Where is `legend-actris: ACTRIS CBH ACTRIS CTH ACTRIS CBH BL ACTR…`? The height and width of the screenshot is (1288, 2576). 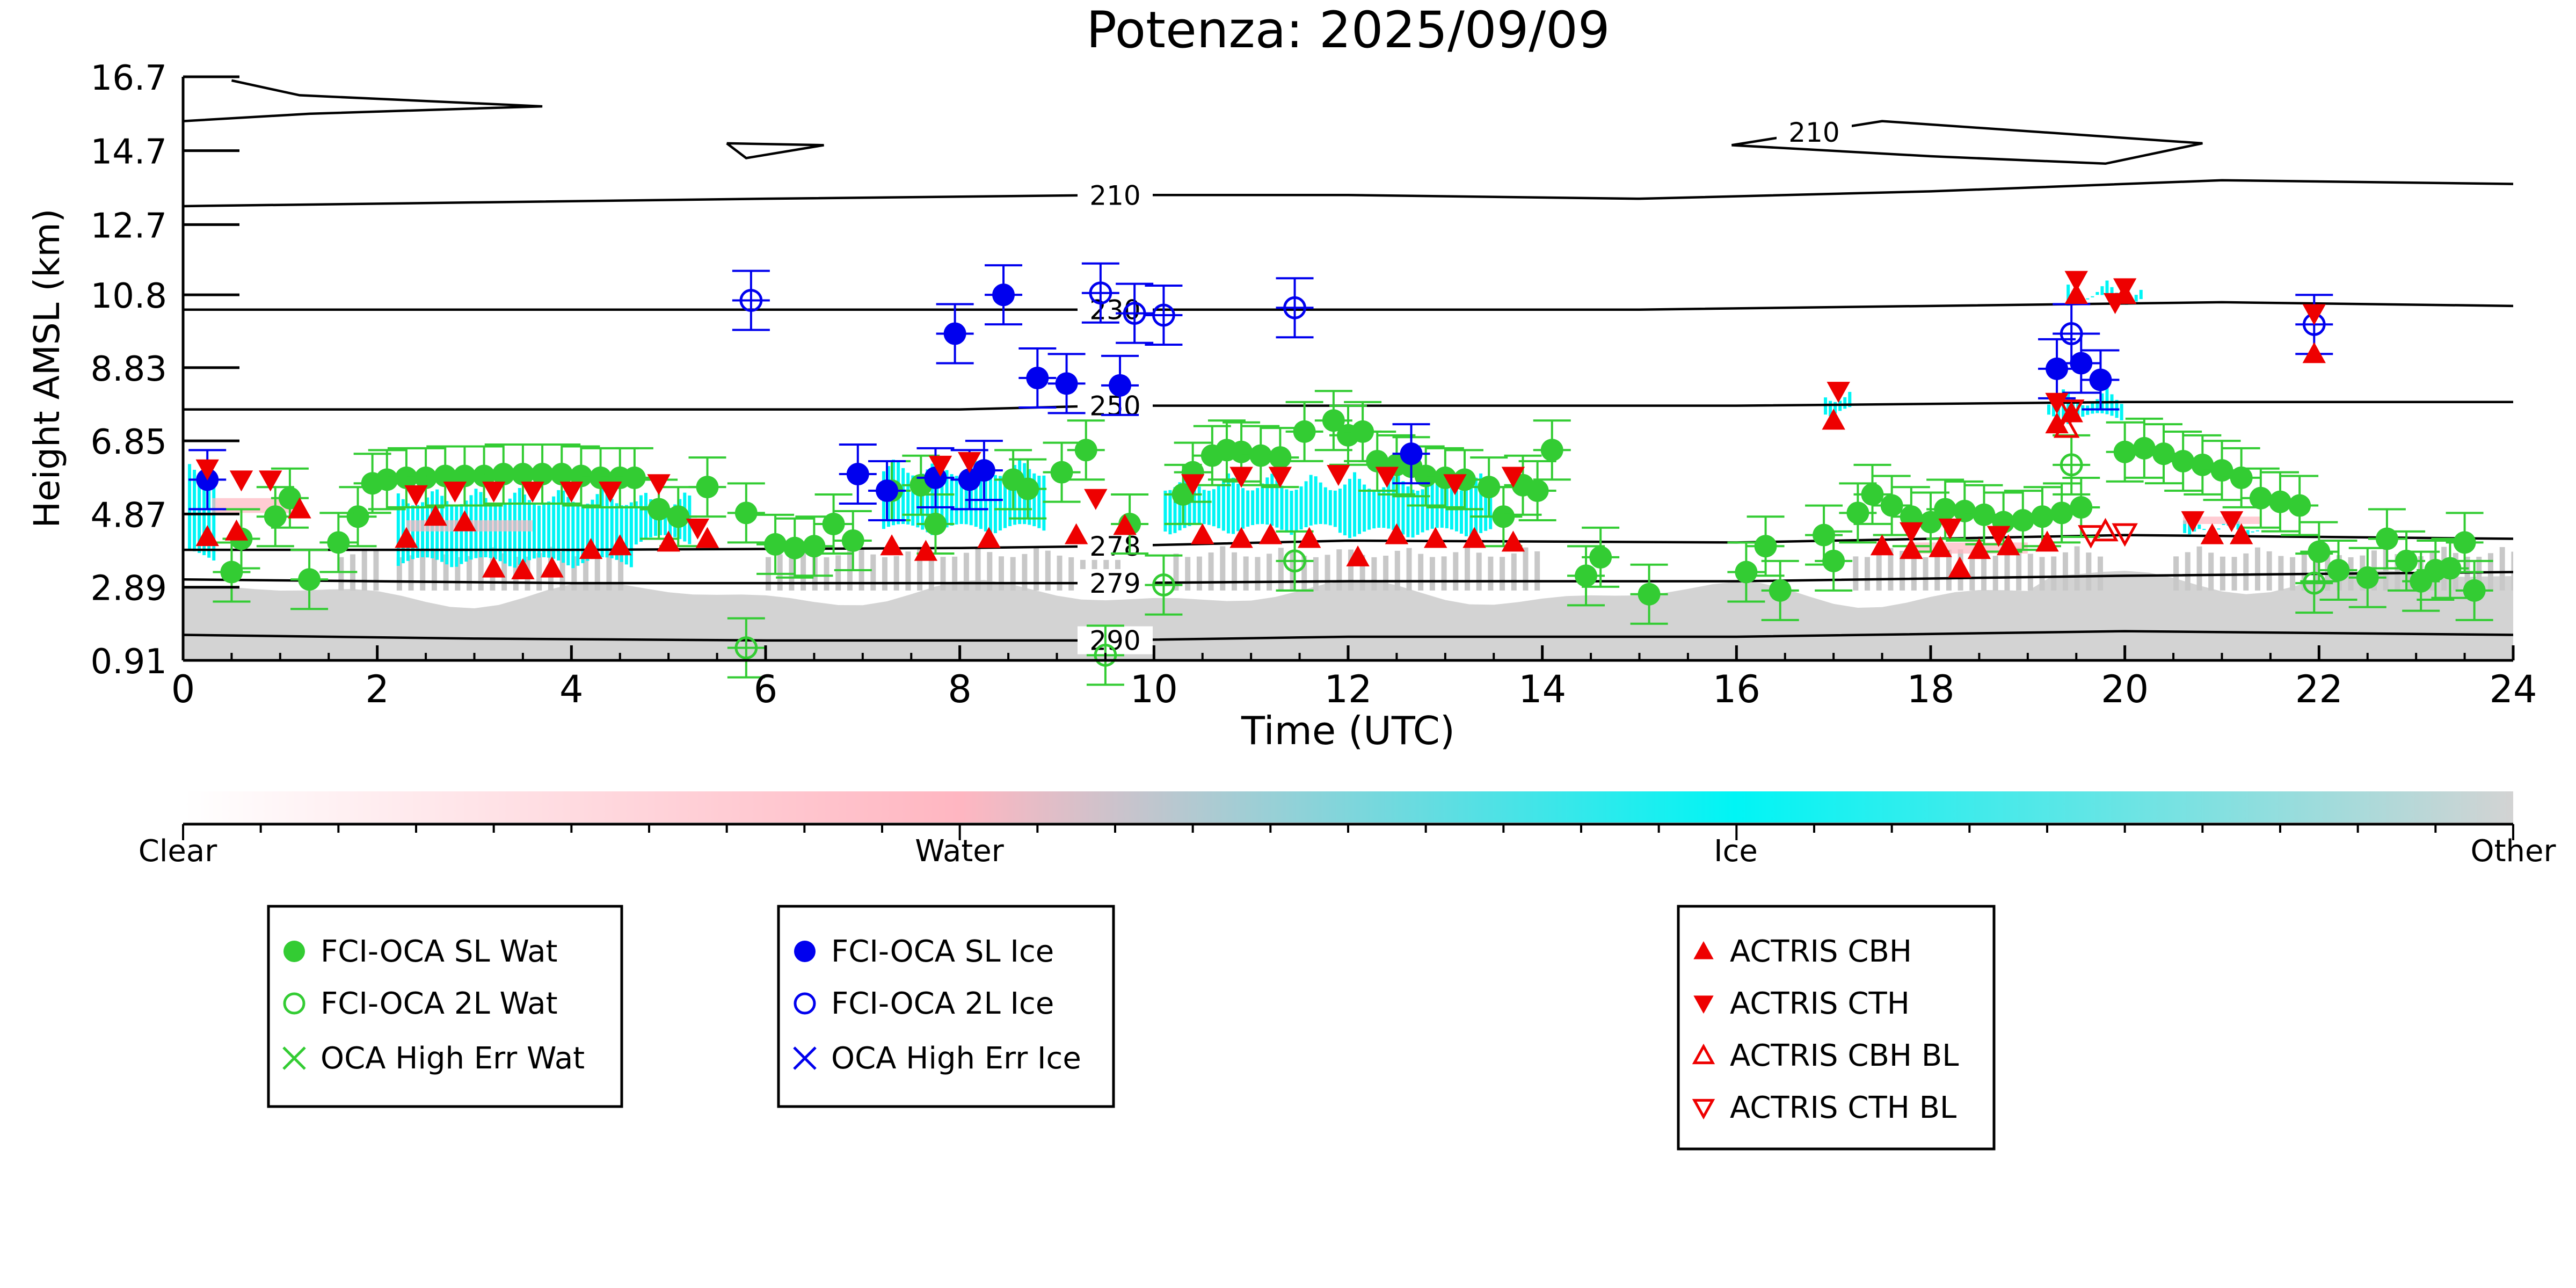 legend-actris: ACTRIS CBH ACTRIS CTH ACTRIS CBH BL ACTR… is located at coordinates (1836, 1028).